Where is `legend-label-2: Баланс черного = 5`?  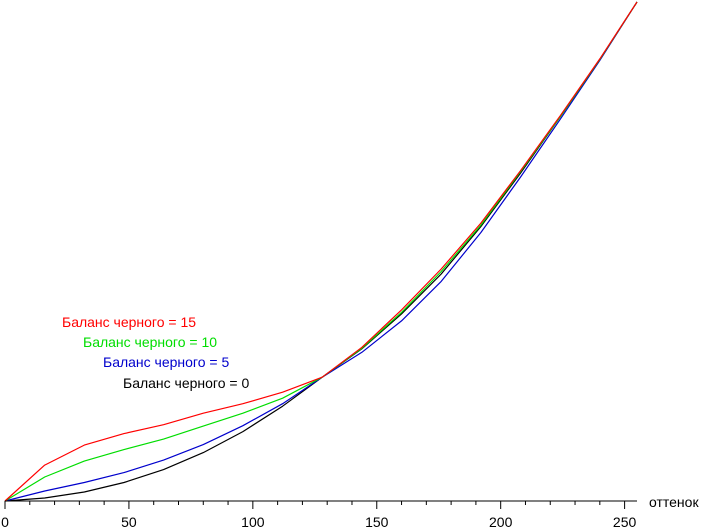
legend-label-2: Баланс черного = 5 is located at coordinates (166, 362).